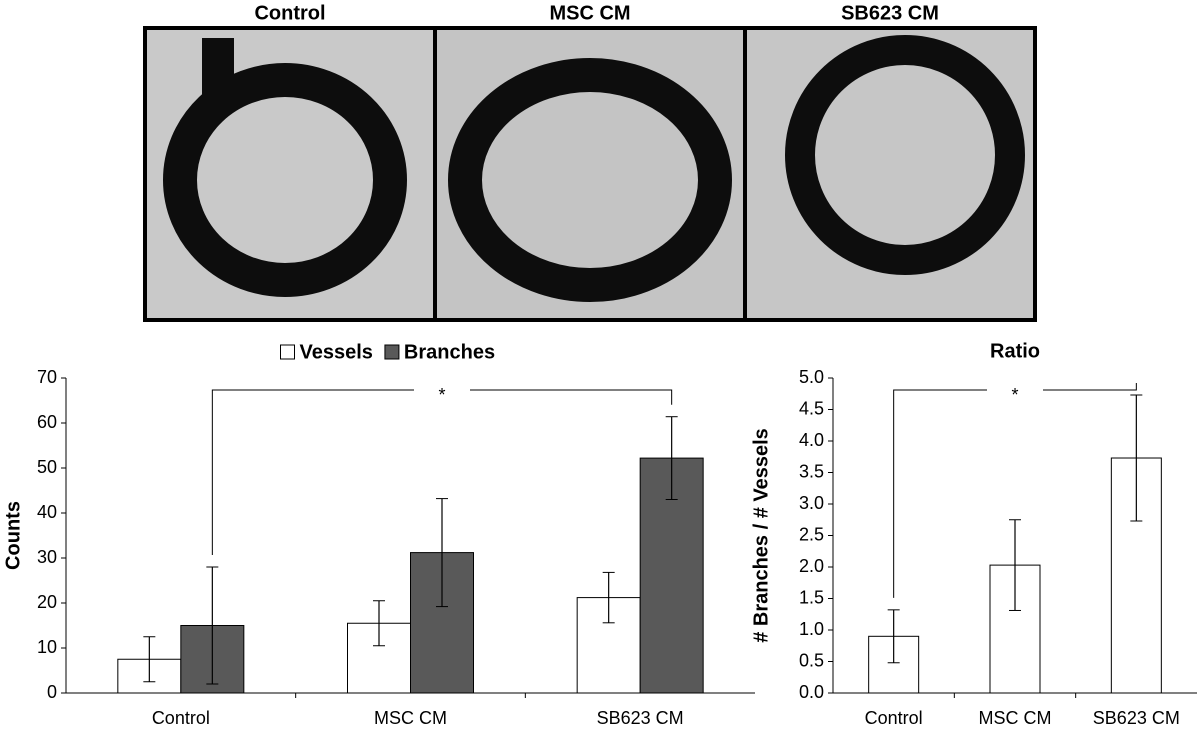 The width and height of the screenshot is (1200, 732). Describe the element at coordinates (47, 557) in the screenshot. I see `y-tick-label: 30` at that location.